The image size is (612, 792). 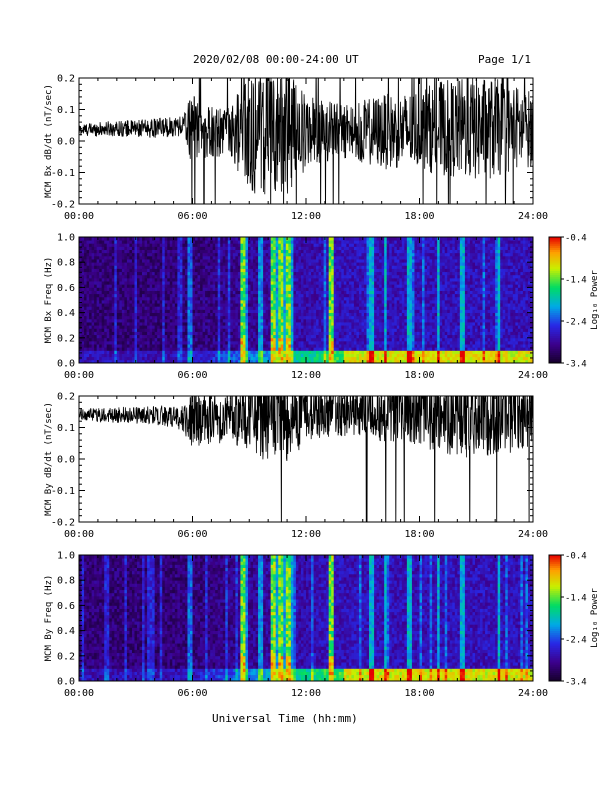 What do you see at coordinates (66, 79) in the screenshot?
I see `y-tick-label: 0.2` at bounding box center [66, 79].